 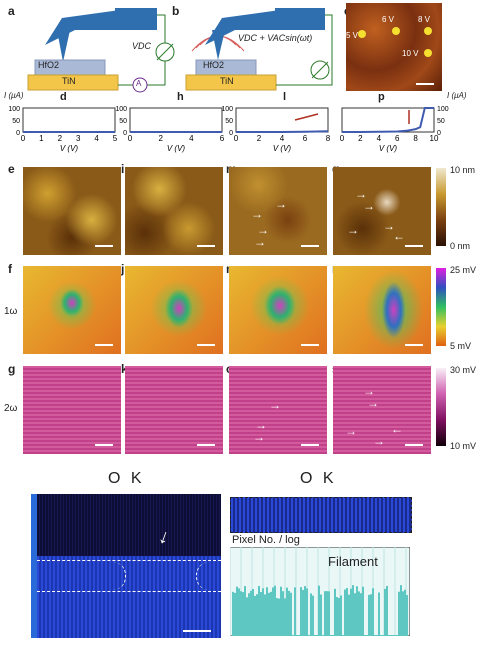 I want to click on iv-ytick: 50, so click(x=229, y=121).